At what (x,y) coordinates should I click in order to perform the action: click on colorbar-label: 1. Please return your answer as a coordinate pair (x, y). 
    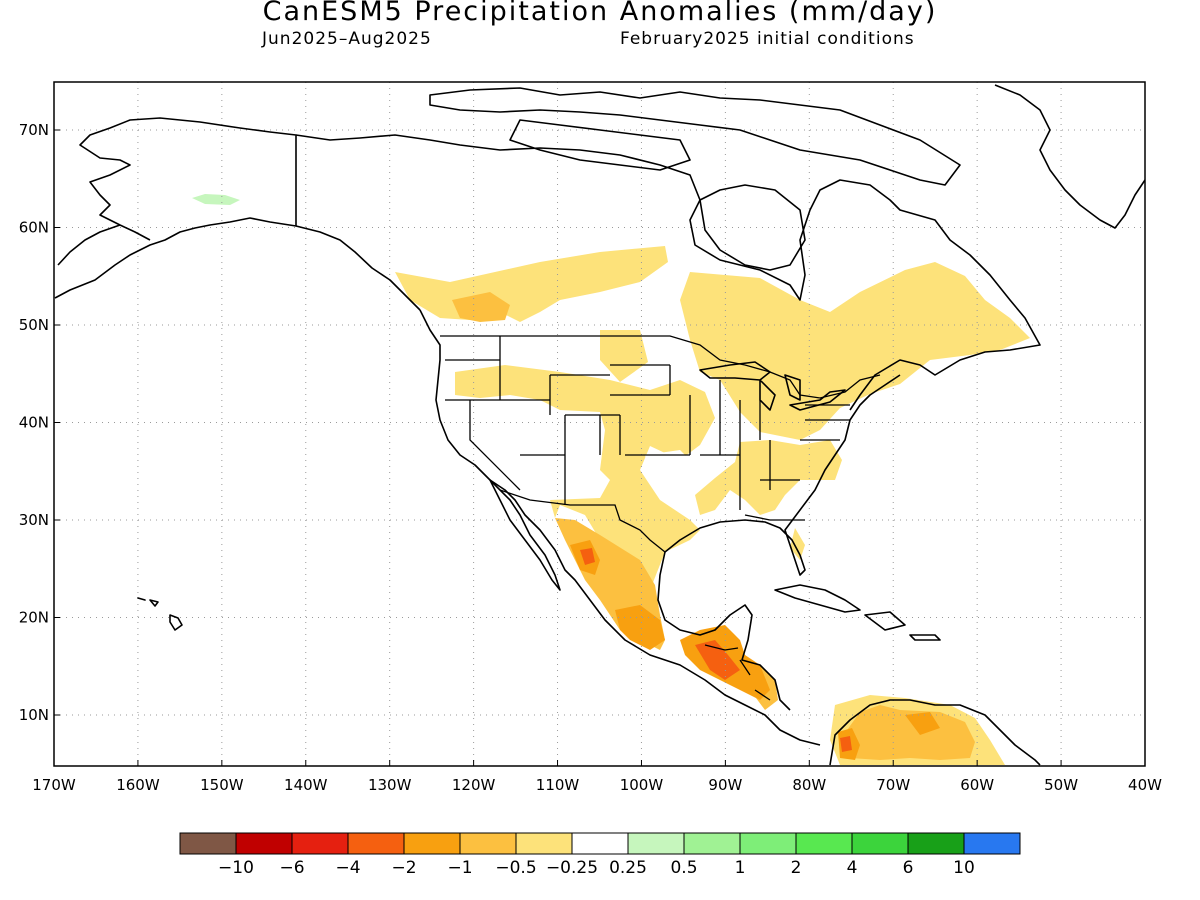
    Looking at the image, I should click on (740, 868).